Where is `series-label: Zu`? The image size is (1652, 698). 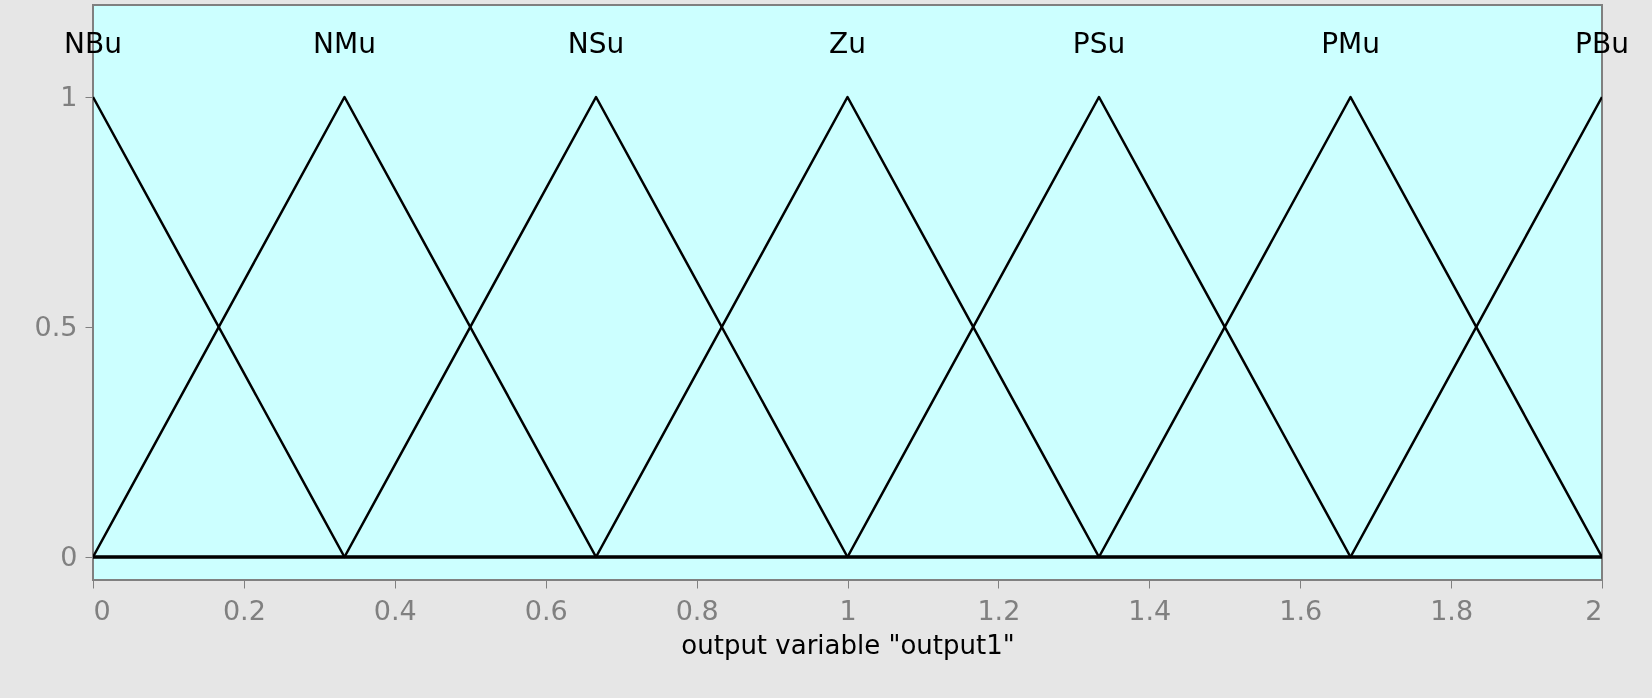 series-label: Zu is located at coordinates (847, 43).